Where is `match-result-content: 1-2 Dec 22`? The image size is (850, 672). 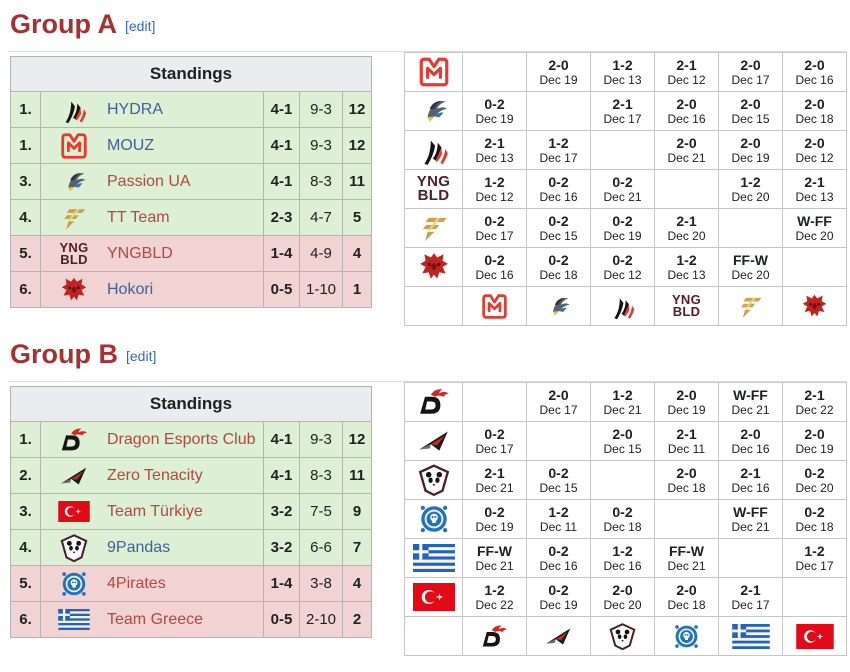
match-result-content: 1-2 Dec 22 is located at coordinates (494, 597).